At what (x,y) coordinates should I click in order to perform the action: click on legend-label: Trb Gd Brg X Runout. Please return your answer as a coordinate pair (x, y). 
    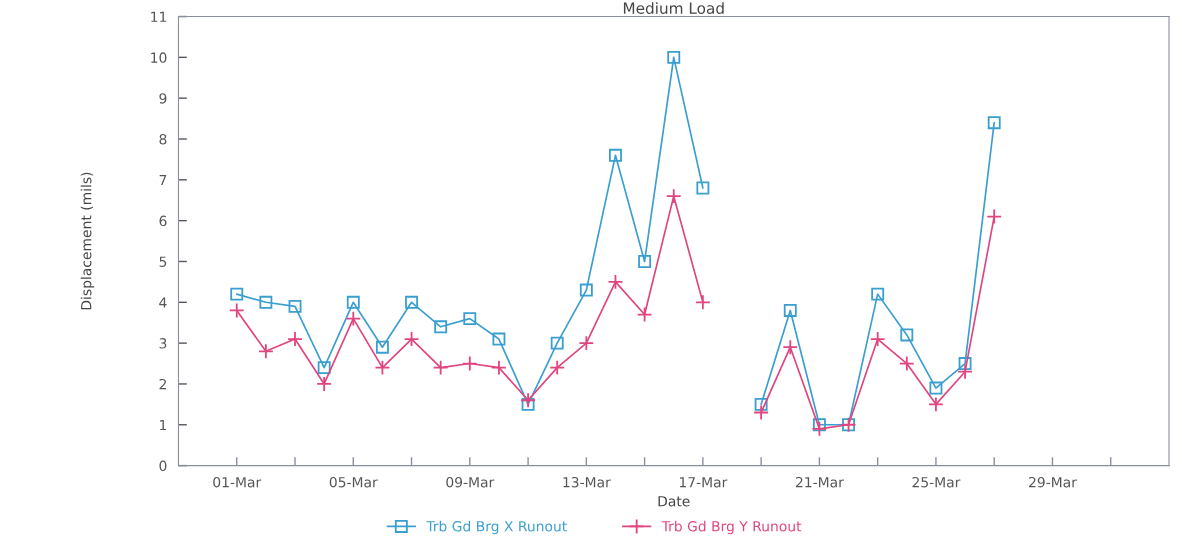
    Looking at the image, I should click on (496, 527).